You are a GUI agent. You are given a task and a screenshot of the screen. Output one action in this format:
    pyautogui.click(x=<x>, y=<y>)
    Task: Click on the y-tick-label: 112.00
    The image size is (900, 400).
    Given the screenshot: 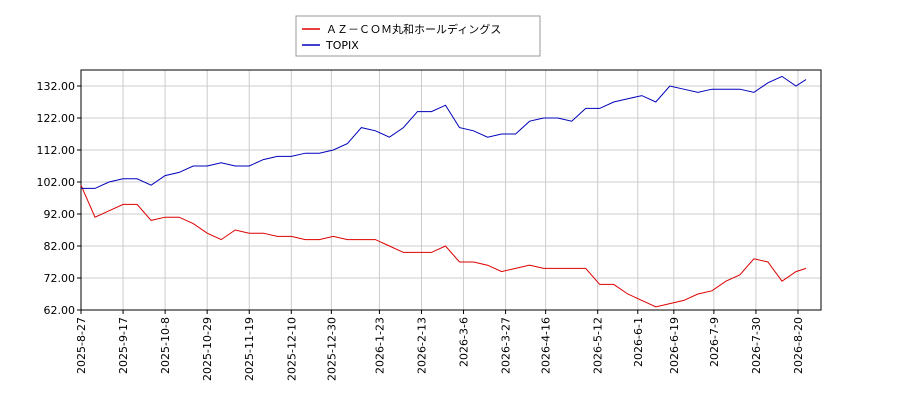 What is the action you would take?
    pyautogui.click(x=56, y=150)
    